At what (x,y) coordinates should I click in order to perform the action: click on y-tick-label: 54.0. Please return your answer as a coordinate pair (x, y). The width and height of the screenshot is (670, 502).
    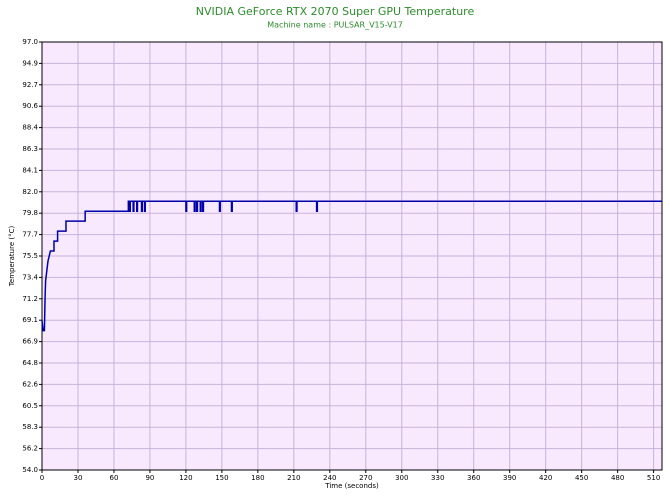
    Looking at the image, I should click on (30, 470).